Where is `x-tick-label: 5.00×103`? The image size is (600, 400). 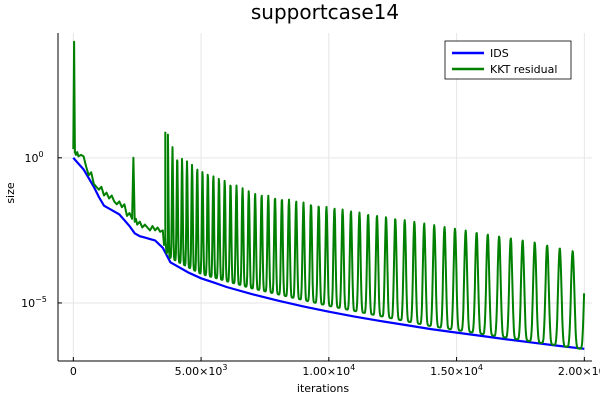 x-tick-label: 5.00×103 is located at coordinates (201, 370).